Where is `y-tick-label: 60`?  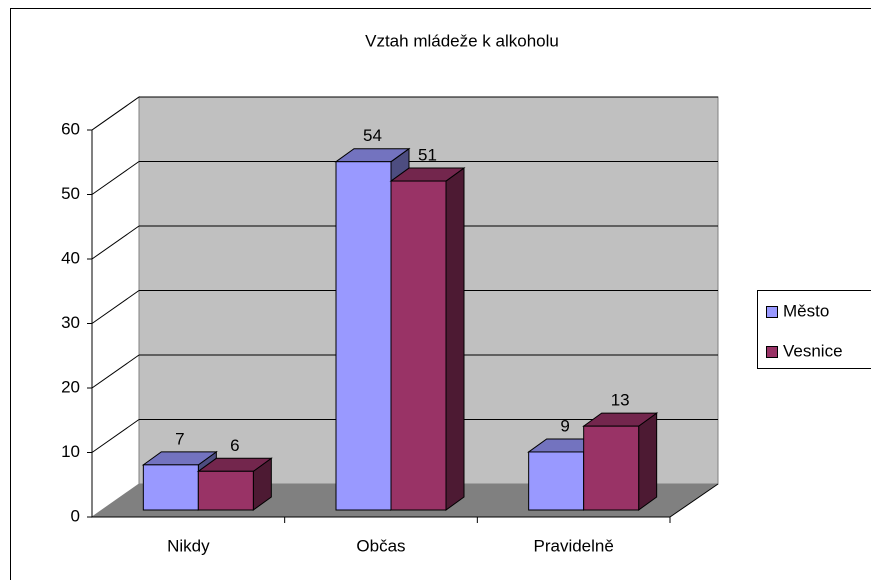
y-tick-label: 60 is located at coordinates (70, 128).